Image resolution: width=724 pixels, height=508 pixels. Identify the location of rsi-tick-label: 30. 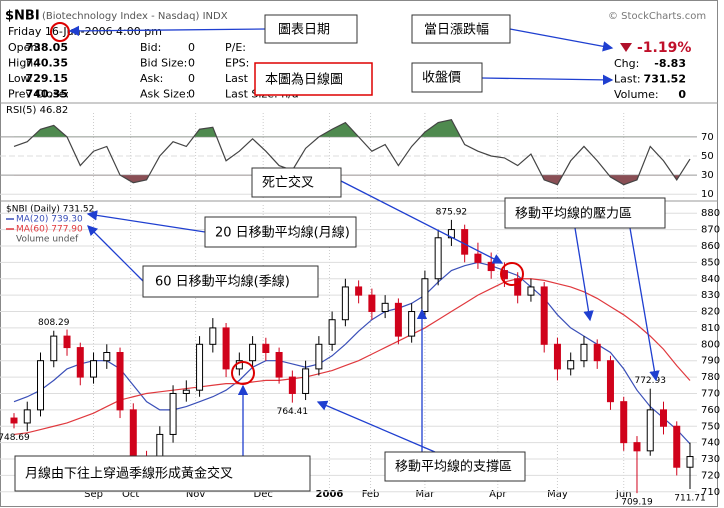
(707, 175).